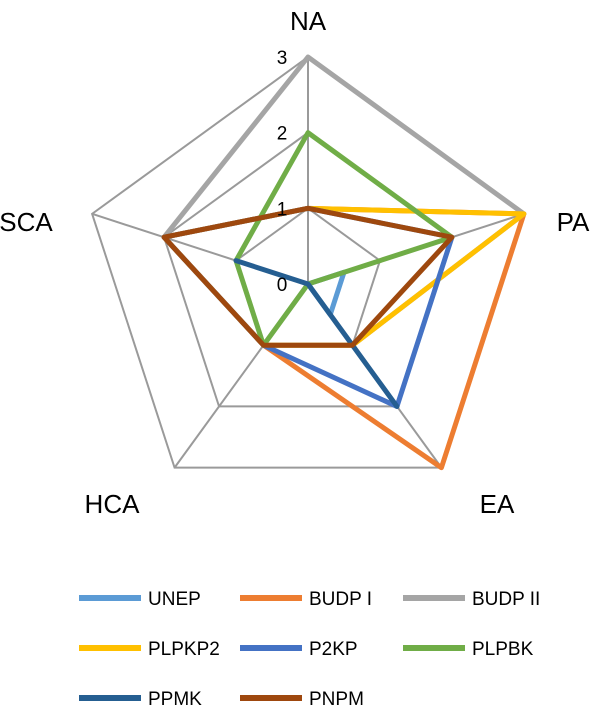 This screenshot has width=590, height=716. What do you see at coordinates (573, 222) in the screenshot?
I see `axis-label-pa: PA` at bounding box center [573, 222].